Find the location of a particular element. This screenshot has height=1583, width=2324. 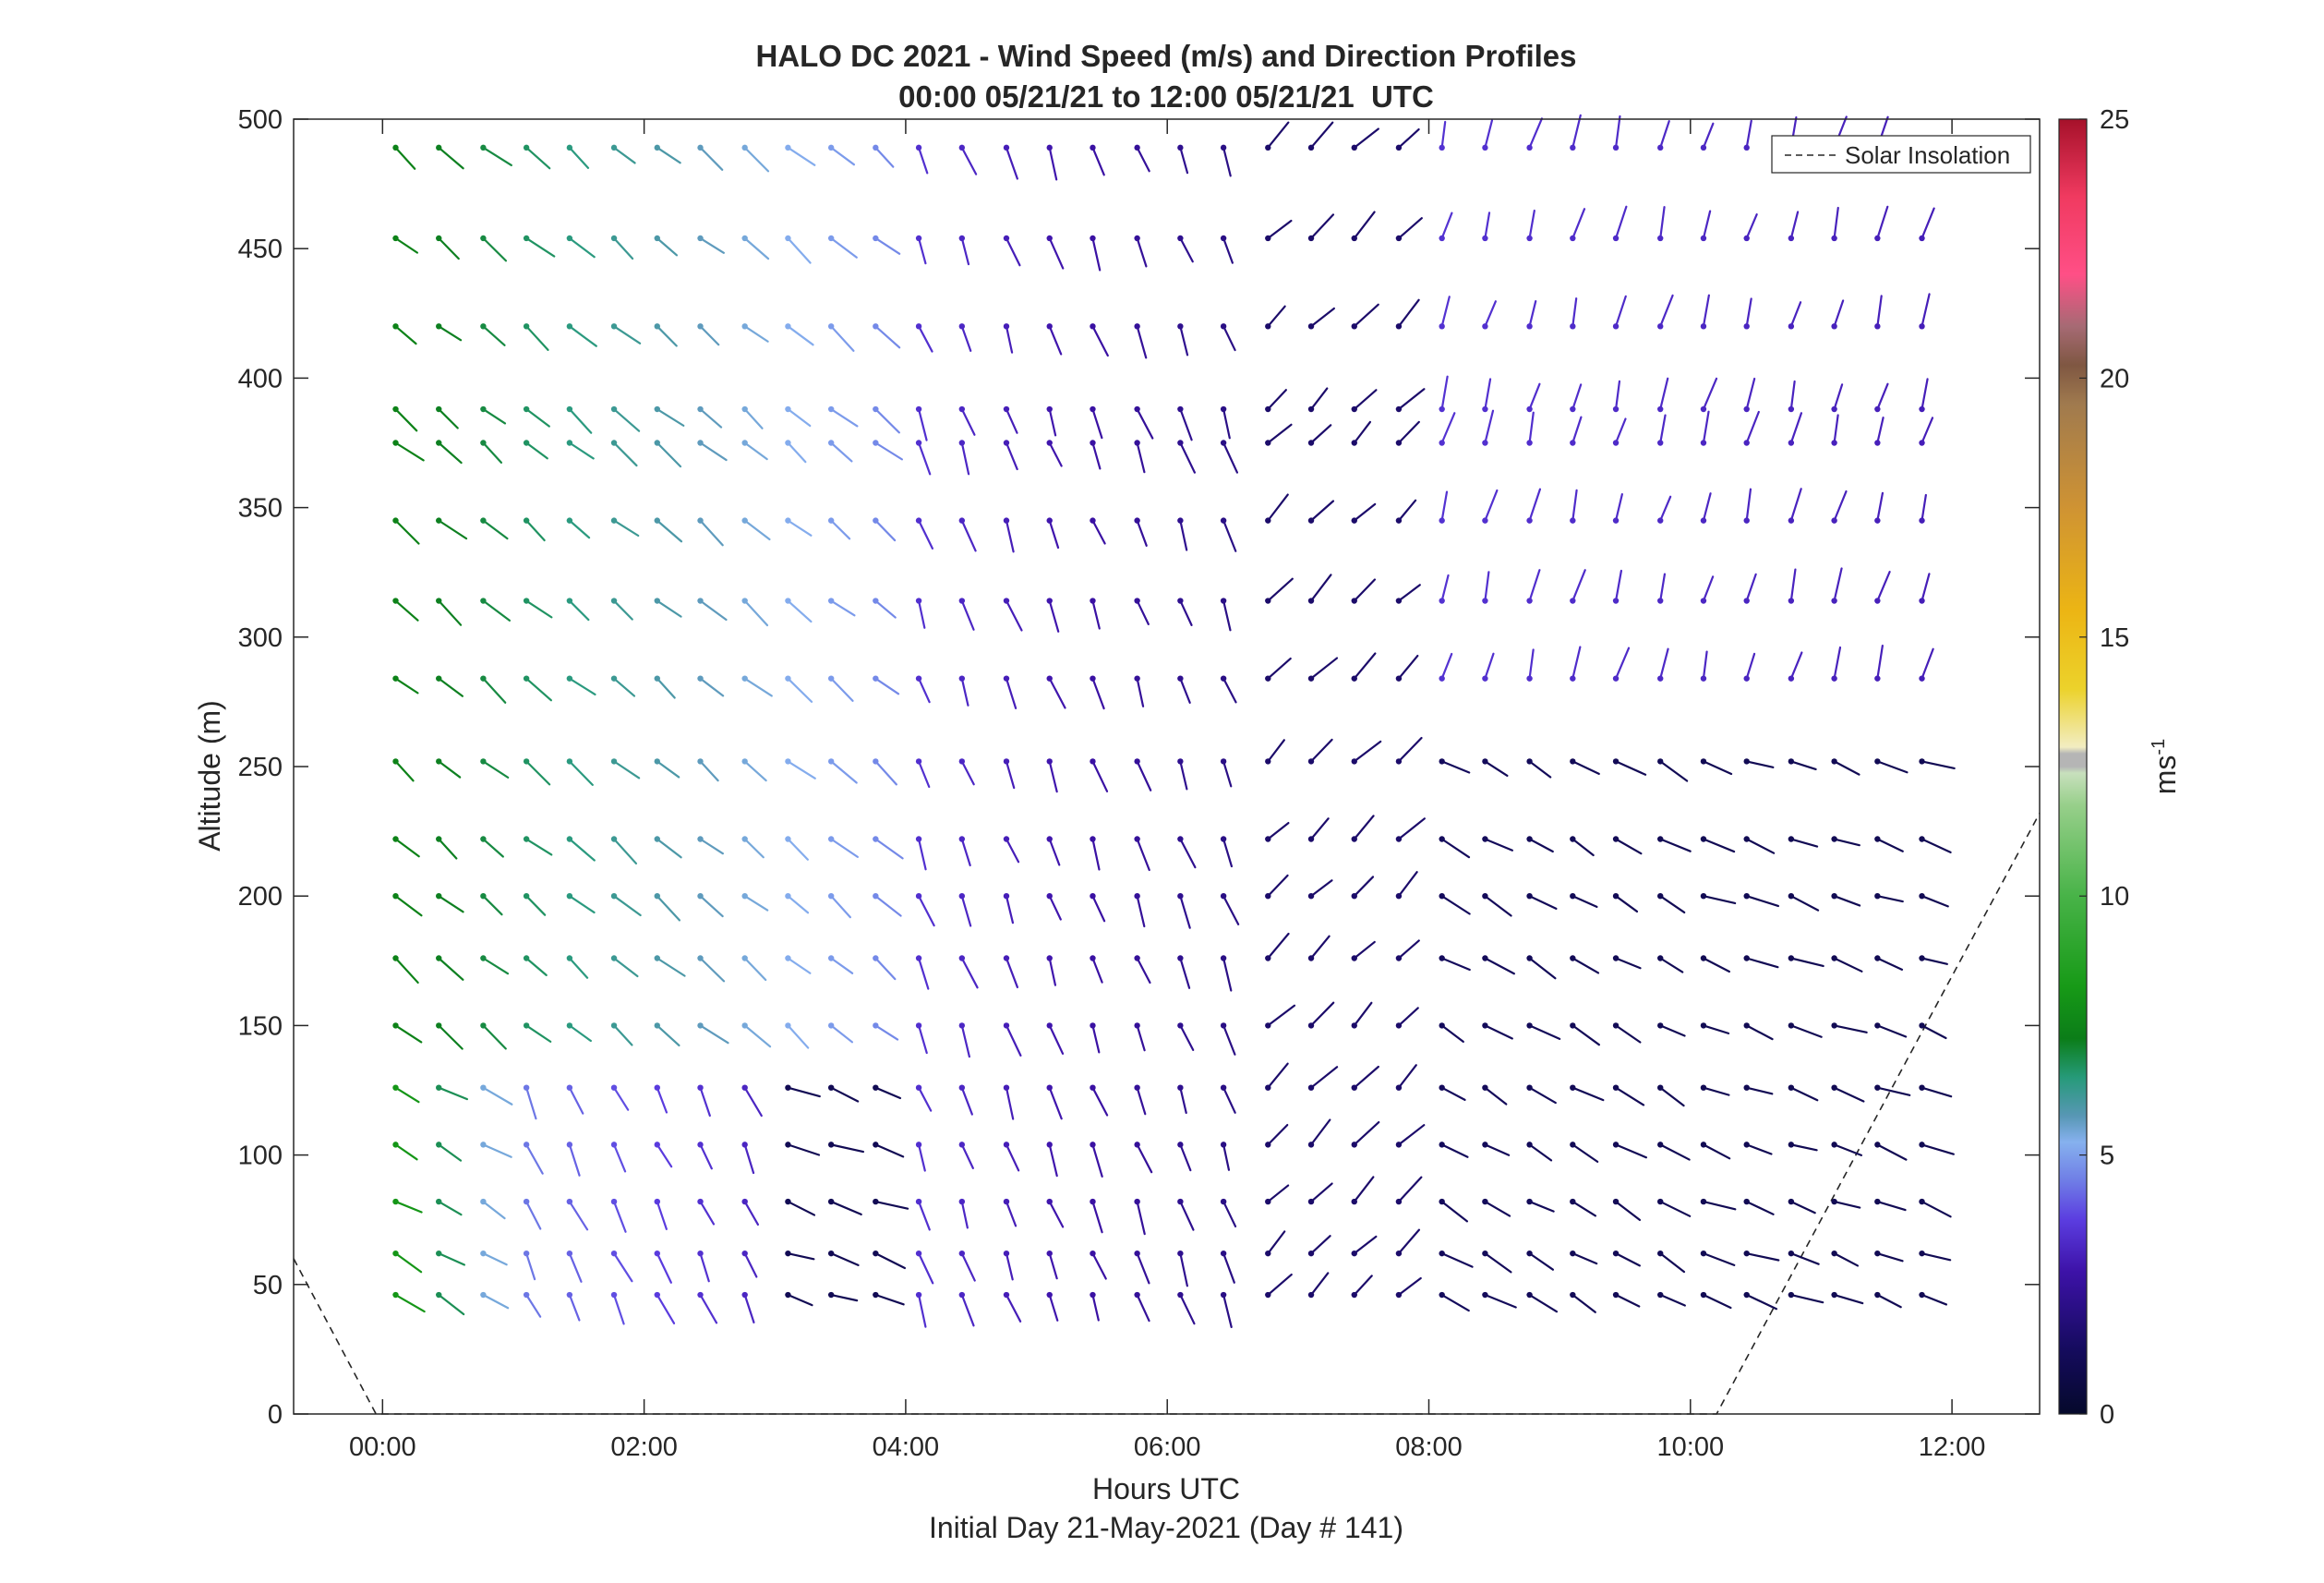

y-tick-label: 350 is located at coordinates (260, 509).